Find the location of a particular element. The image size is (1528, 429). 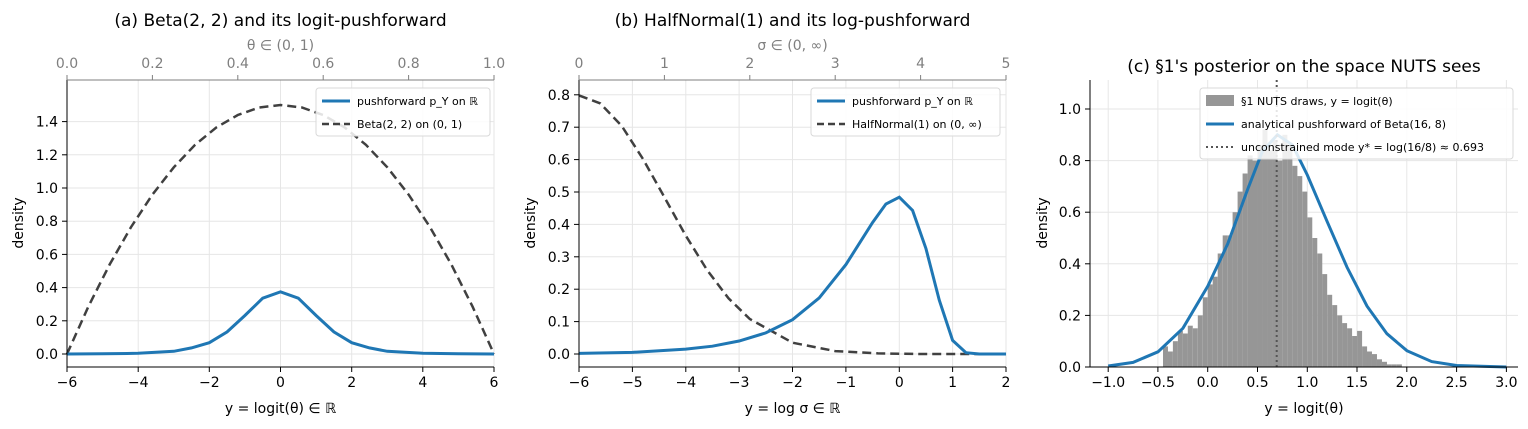

panel-c-legend-entry: analytical pushforward of Beta(16, 8) is located at coordinates (1343, 124).